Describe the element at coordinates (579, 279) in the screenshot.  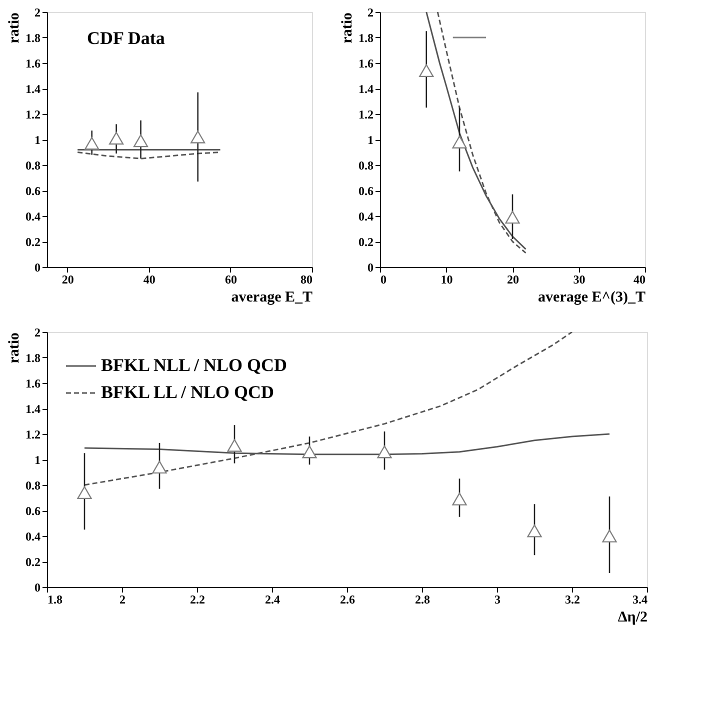
I see `x-tick-label: 30` at that location.